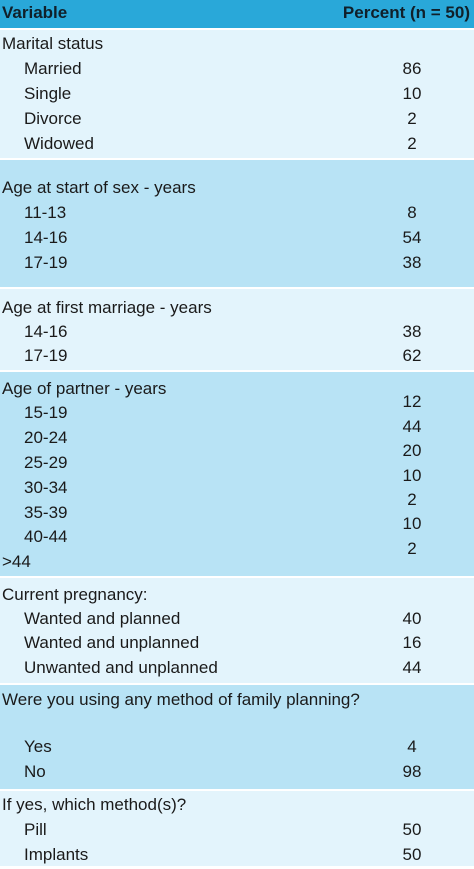 Image resolution: width=474 pixels, height=869 pixels. Describe the element at coordinates (412, 771) in the screenshot. I see `row-value: 98` at that location.